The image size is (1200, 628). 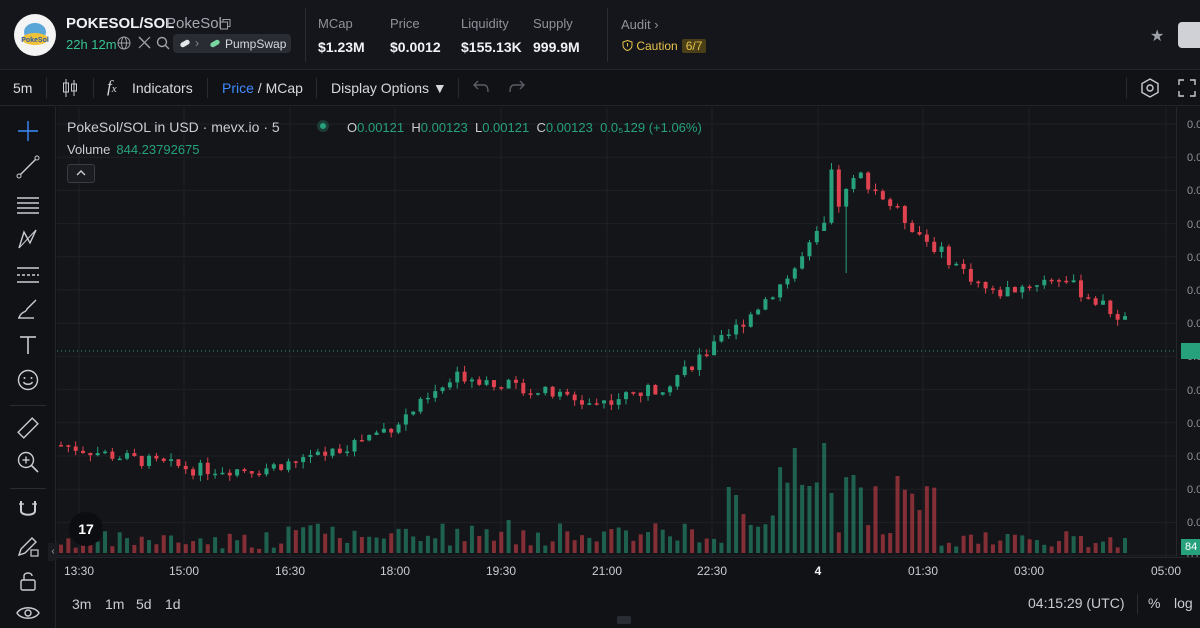 What do you see at coordinates (280, 88) in the screenshot?
I see `mcap-option: / MCap` at bounding box center [280, 88].